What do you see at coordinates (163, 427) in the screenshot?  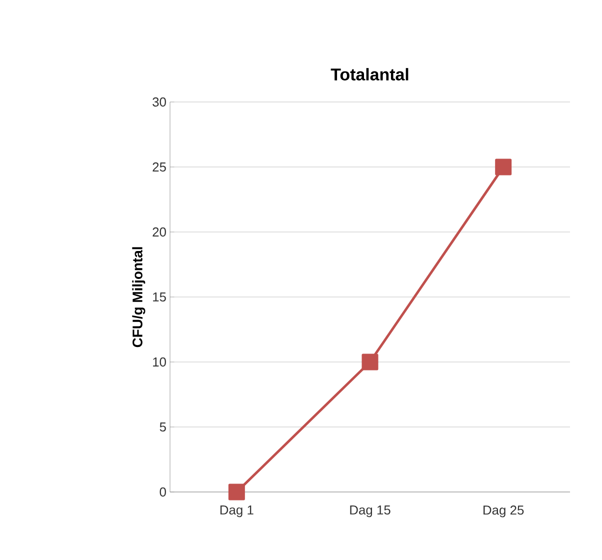 I see `y-tick-label: 5` at bounding box center [163, 427].